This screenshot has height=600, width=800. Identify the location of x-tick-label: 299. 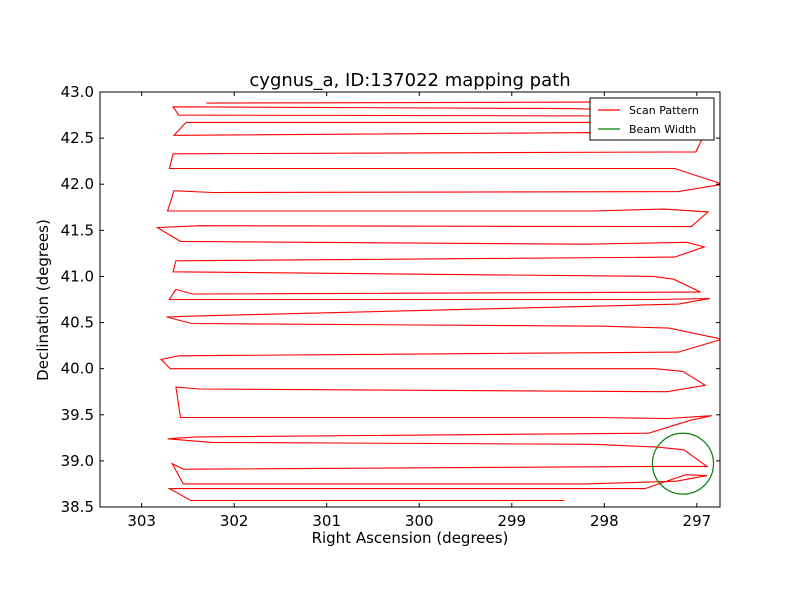
(511, 521).